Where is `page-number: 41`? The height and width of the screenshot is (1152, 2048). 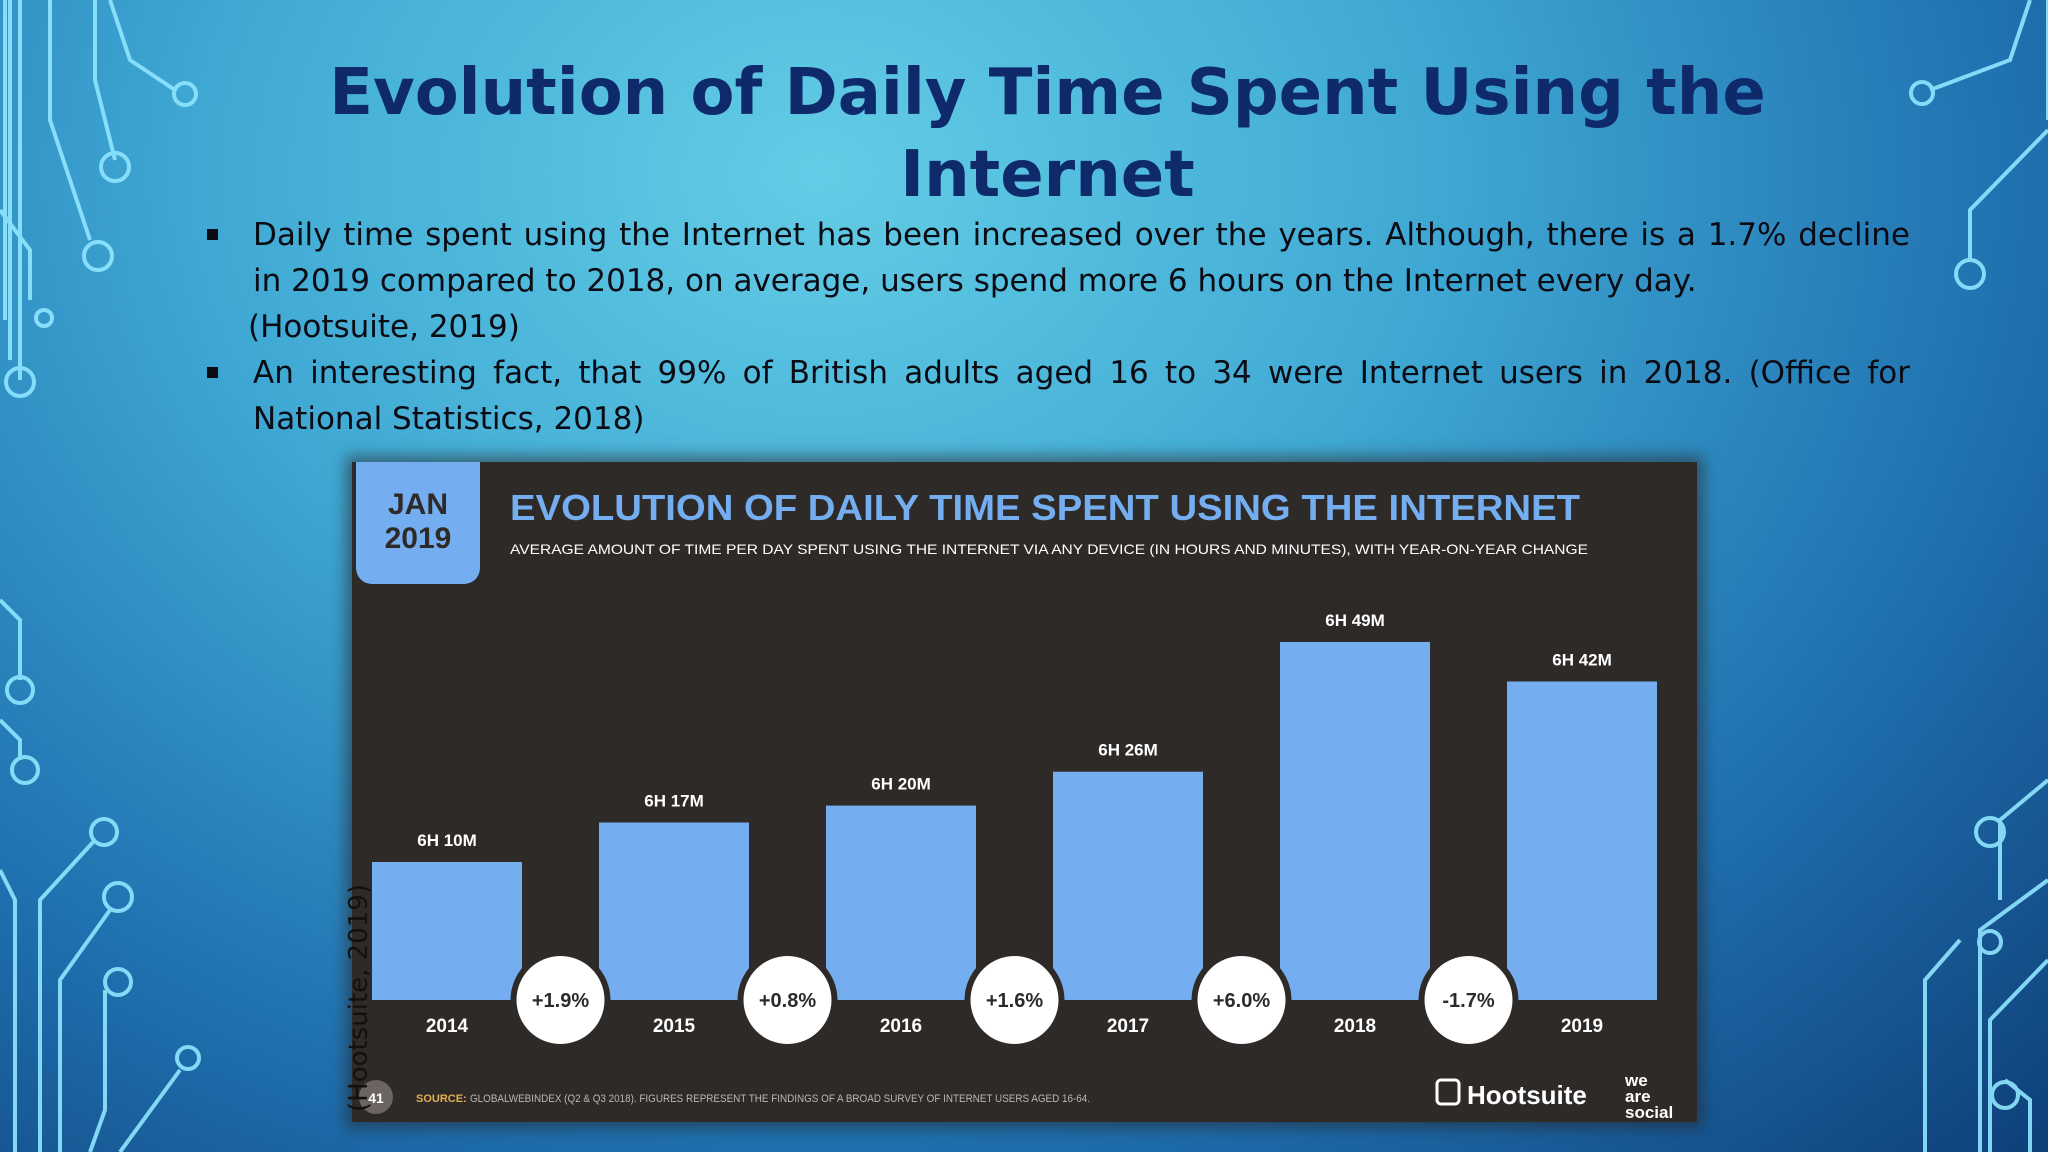
page-number: 41 is located at coordinates (376, 1098).